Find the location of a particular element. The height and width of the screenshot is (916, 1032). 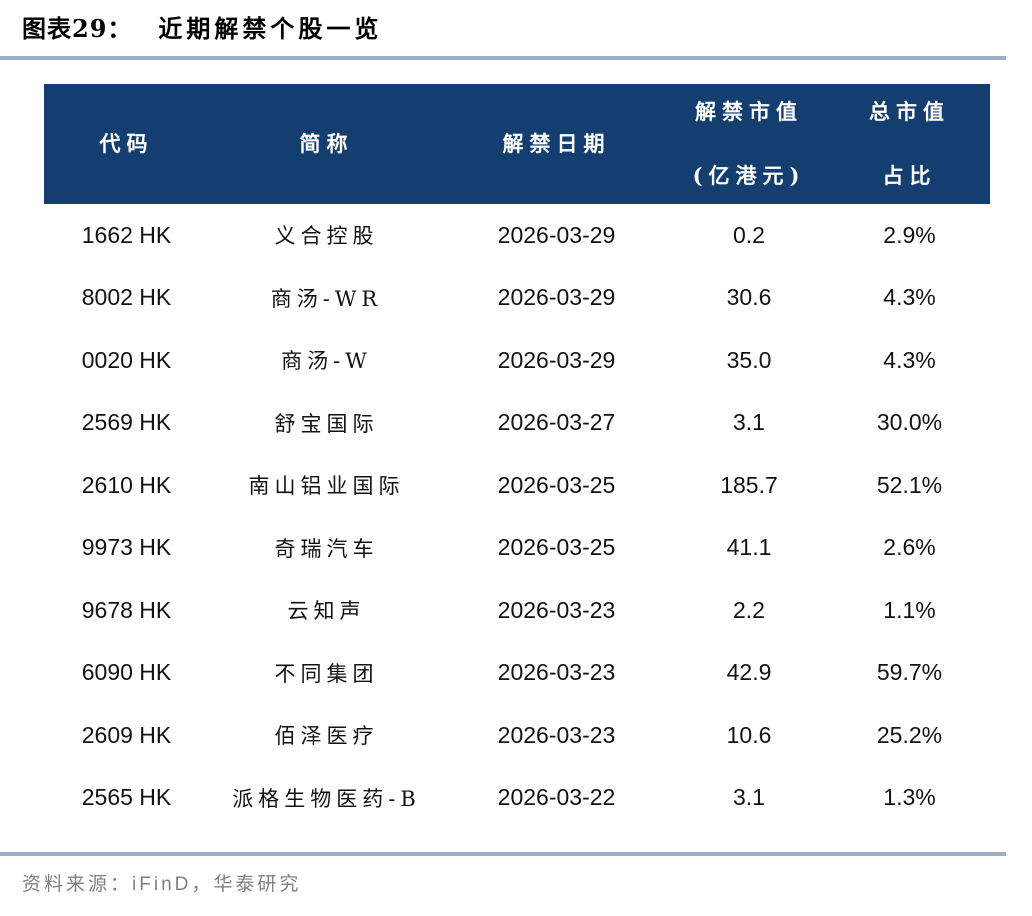

cell-code: 9973 HK is located at coordinates (126, 547).